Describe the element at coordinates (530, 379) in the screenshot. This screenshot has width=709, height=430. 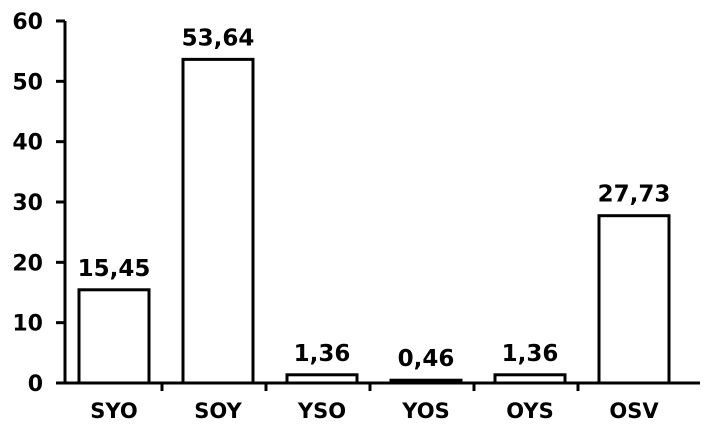
I see `bar-oys` at that location.